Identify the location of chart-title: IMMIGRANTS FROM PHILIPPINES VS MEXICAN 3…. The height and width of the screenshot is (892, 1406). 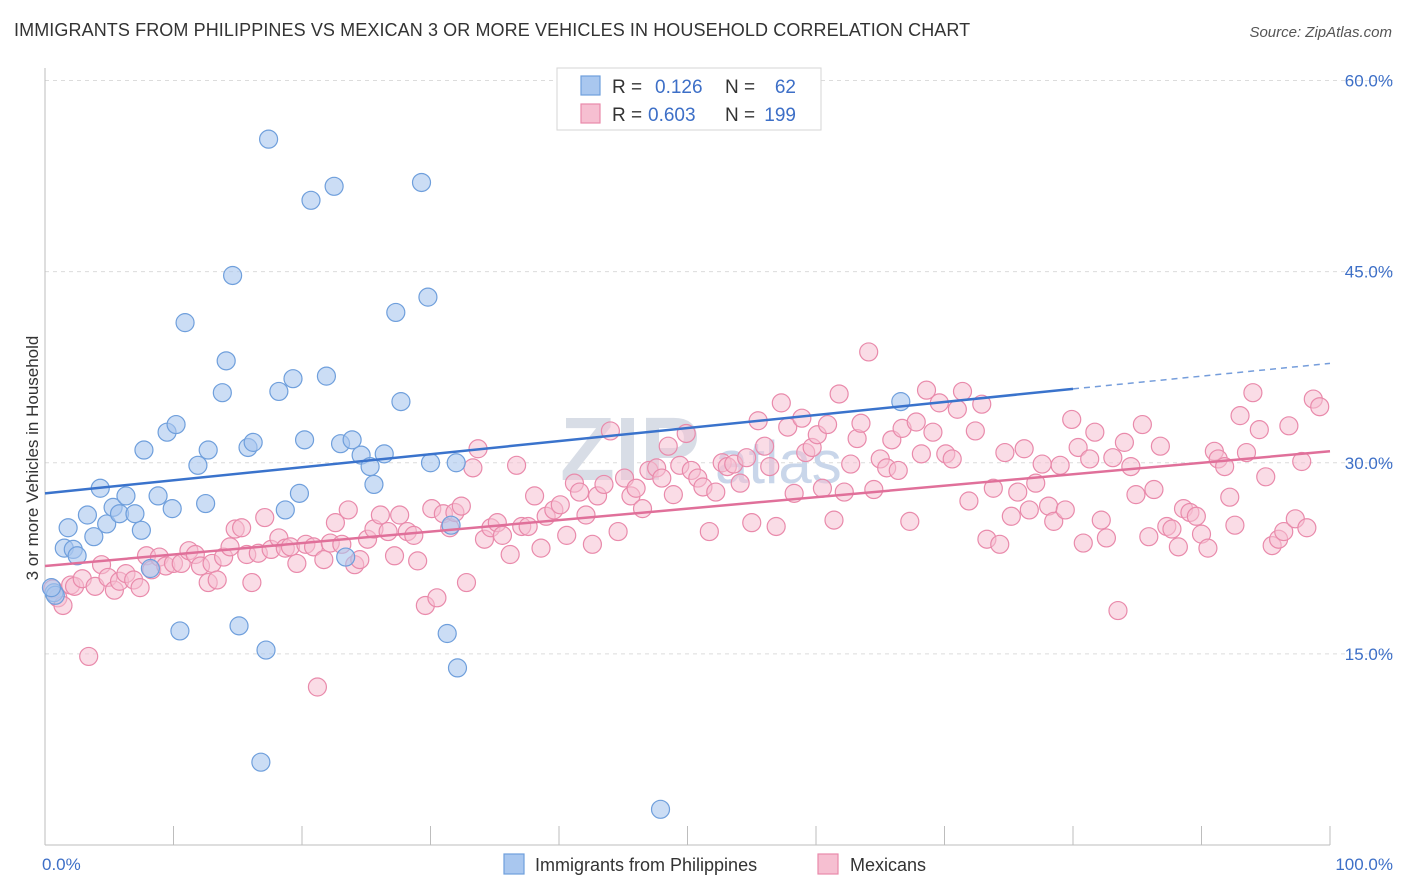
(492, 30).